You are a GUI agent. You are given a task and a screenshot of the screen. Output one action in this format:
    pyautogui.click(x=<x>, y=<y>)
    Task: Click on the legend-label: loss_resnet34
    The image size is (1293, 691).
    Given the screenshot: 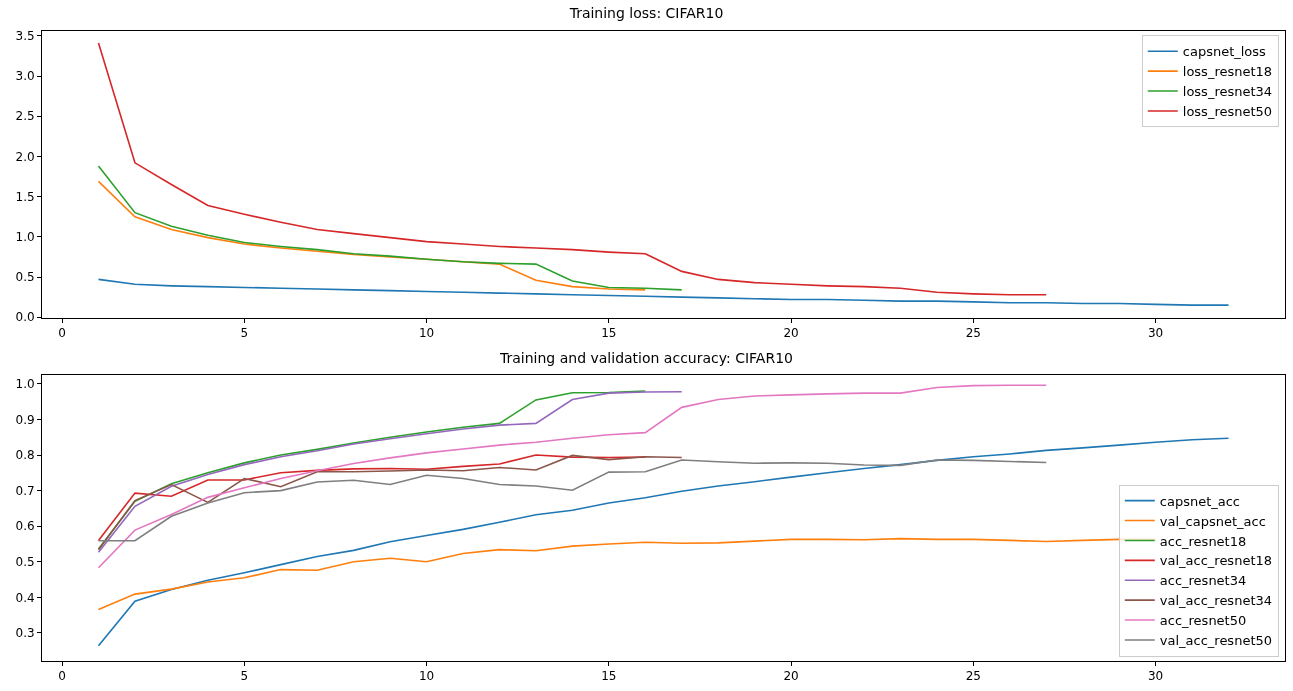 What is the action you would take?
    pyautogui.click(x=1227, y=92)
    